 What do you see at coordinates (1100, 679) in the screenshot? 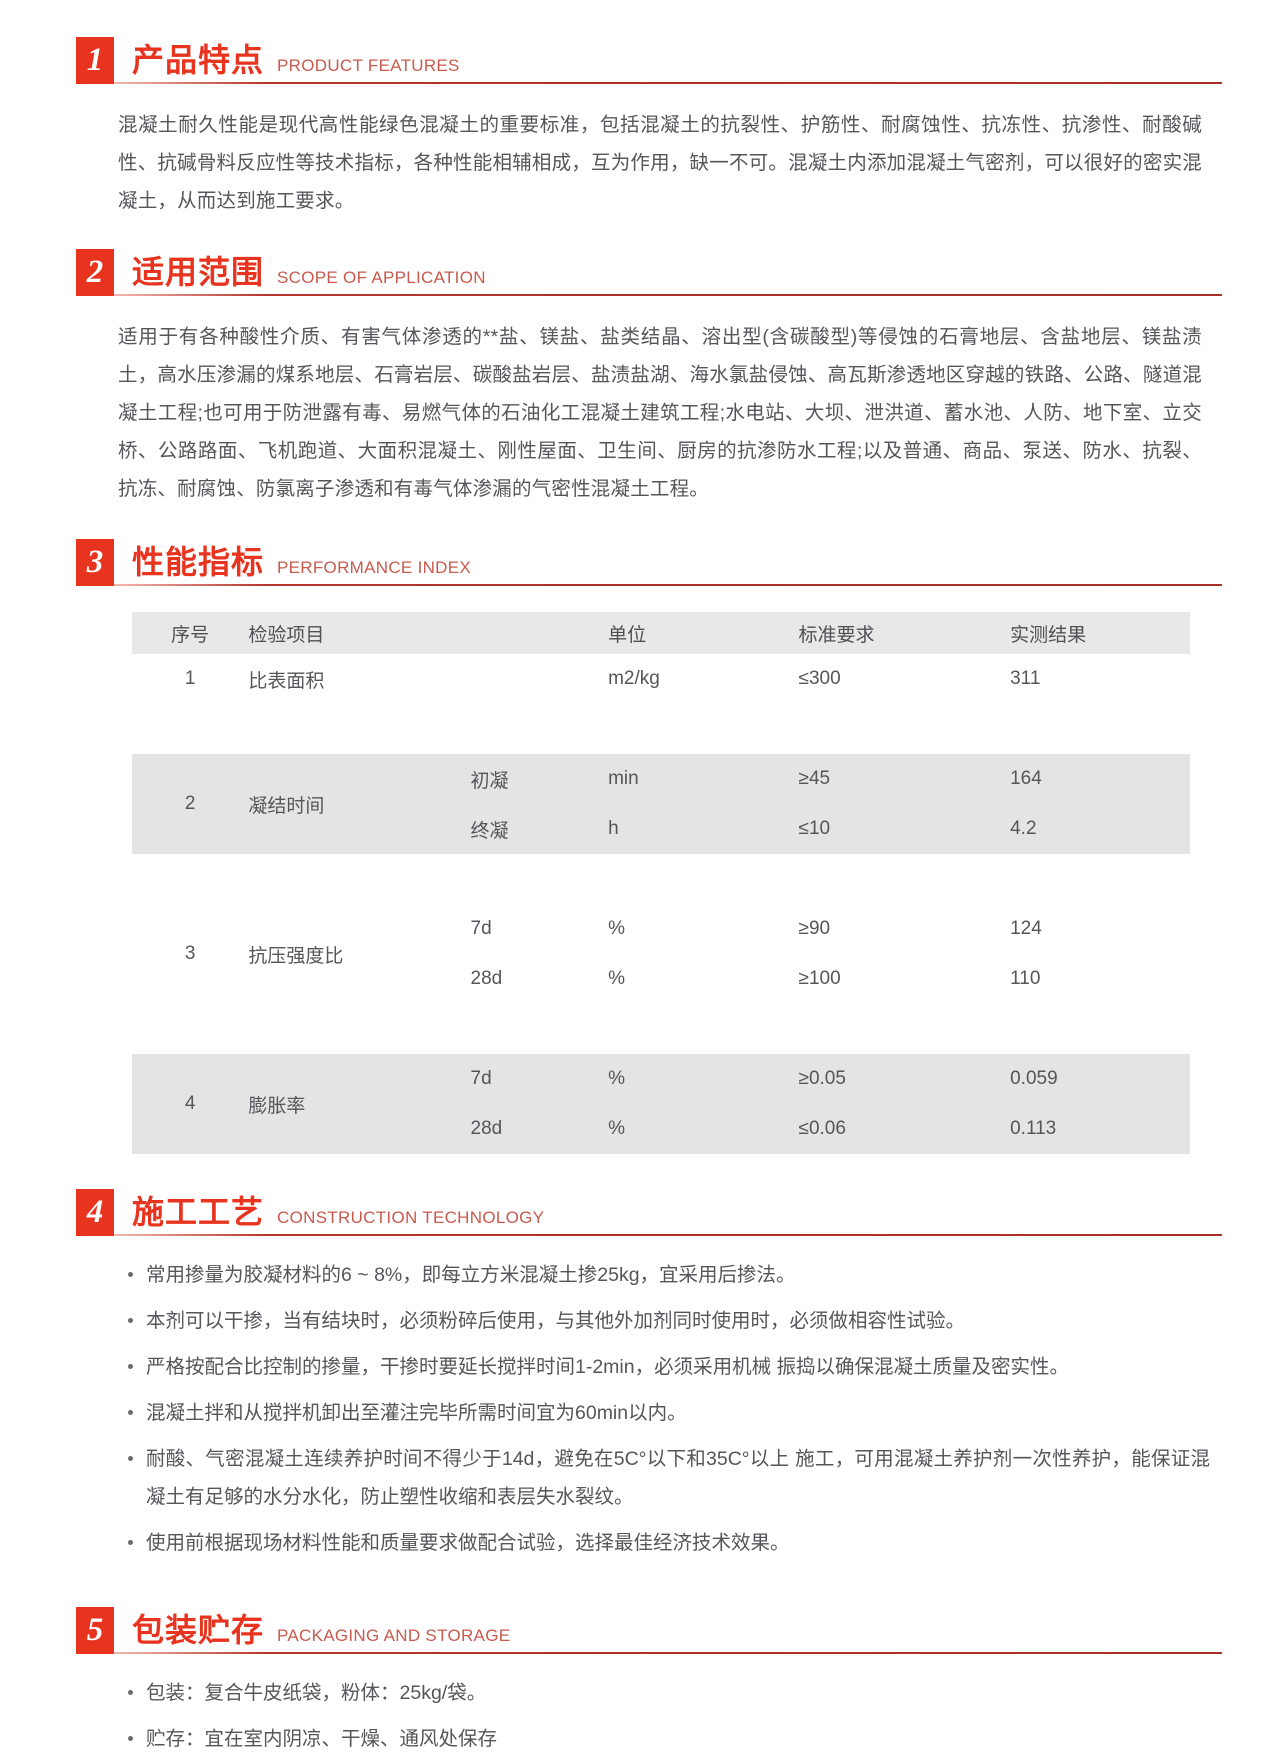
I see `cell-result: 311` at bounding box center [1100, 679].